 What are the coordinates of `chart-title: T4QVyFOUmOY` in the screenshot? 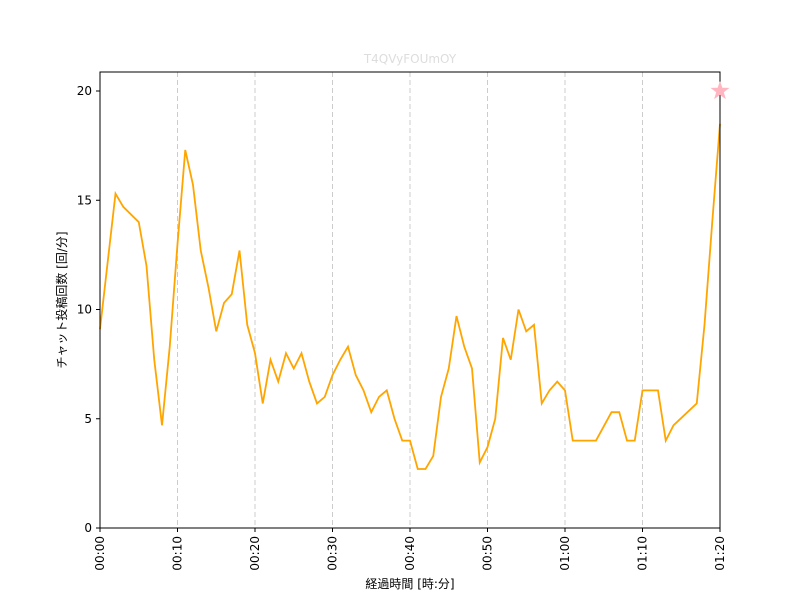 It's located at (410, 59).